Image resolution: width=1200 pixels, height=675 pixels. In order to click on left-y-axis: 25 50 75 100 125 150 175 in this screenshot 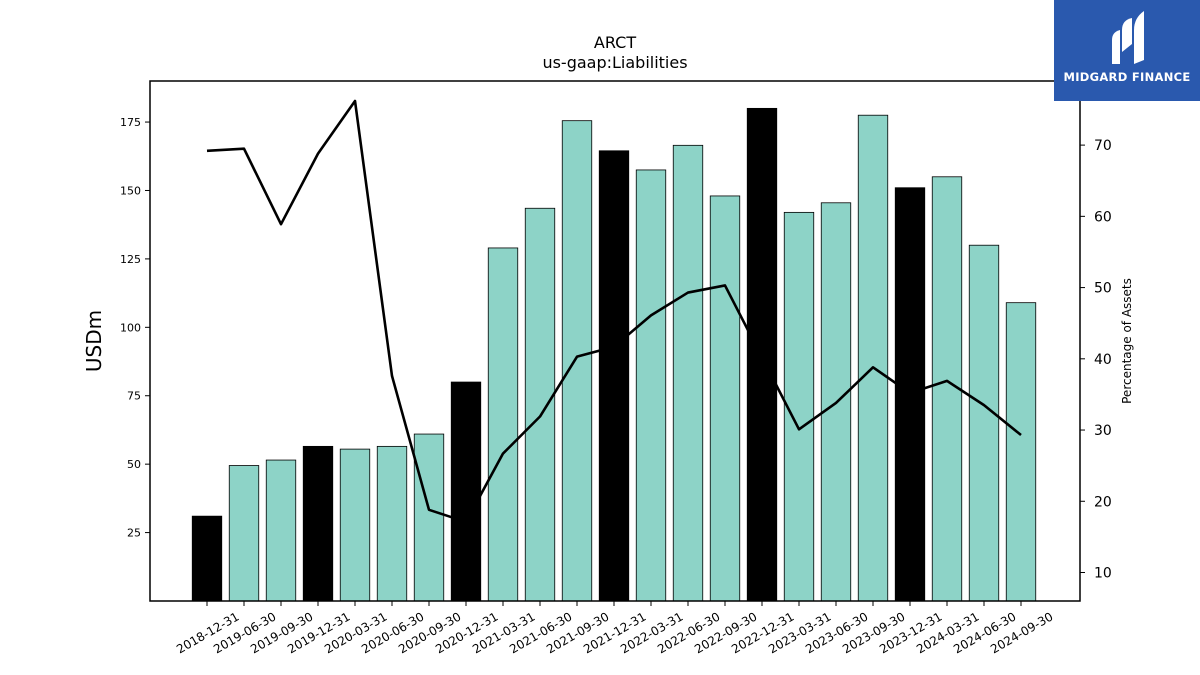, I will do `click(135, 328)`.